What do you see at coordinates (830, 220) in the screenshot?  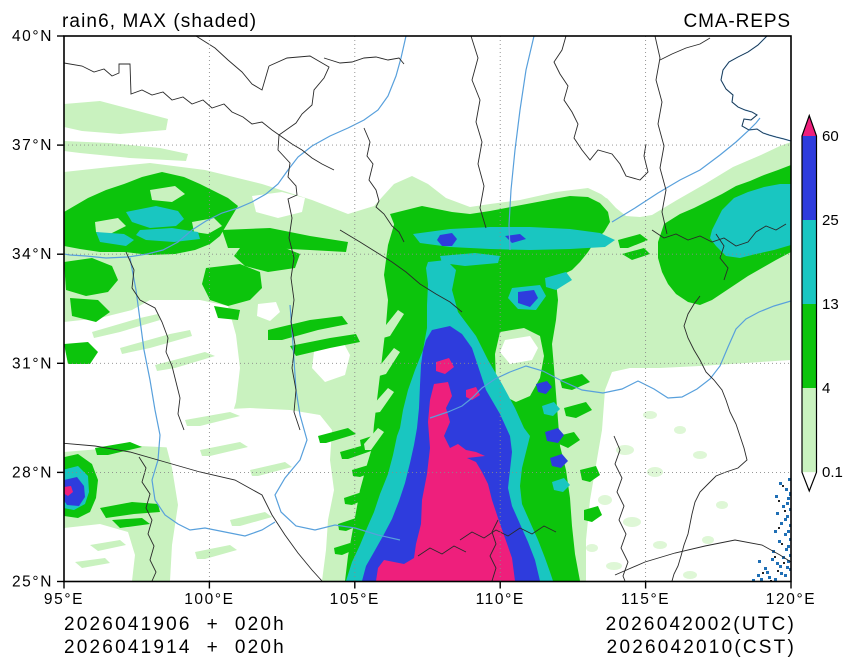 I see `svg-text: 25` at bounding box center [830, 220].